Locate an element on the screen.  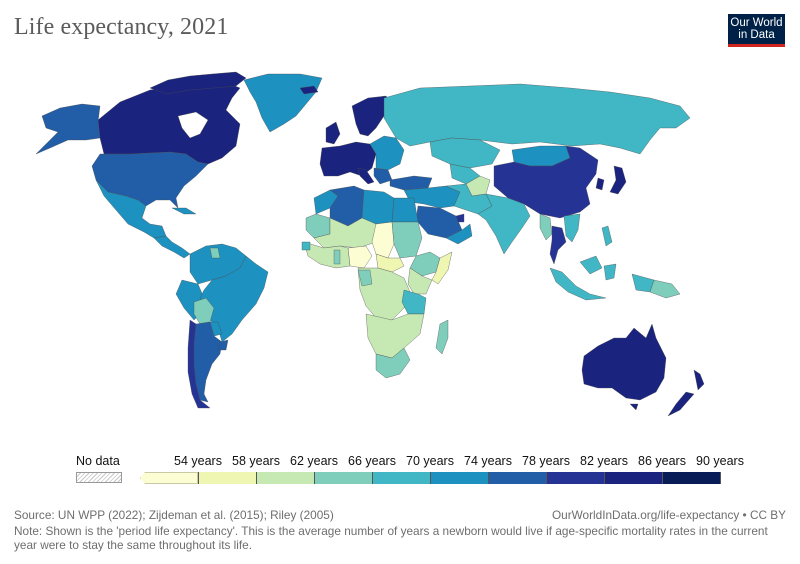
no-data-swatch is located at coordinates (99, 477).